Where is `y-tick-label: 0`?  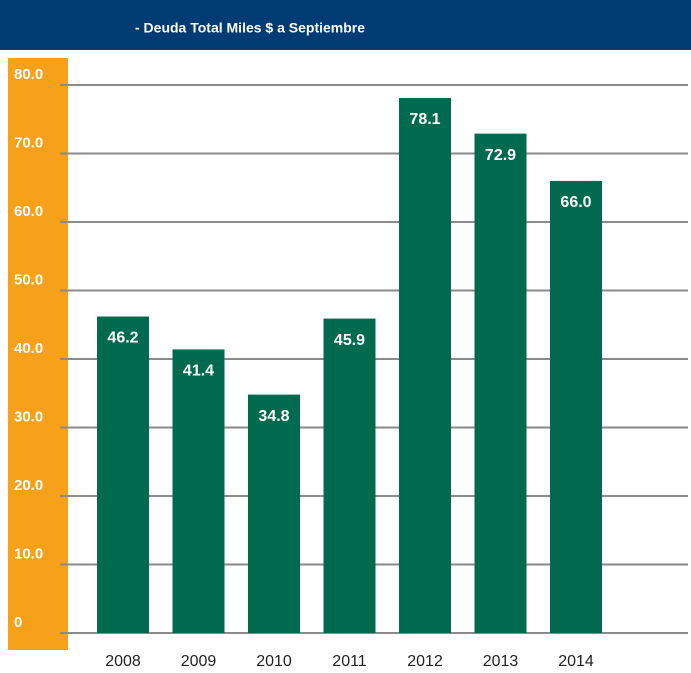
y-tick-label: 0 is located at coordinates (18, 622).